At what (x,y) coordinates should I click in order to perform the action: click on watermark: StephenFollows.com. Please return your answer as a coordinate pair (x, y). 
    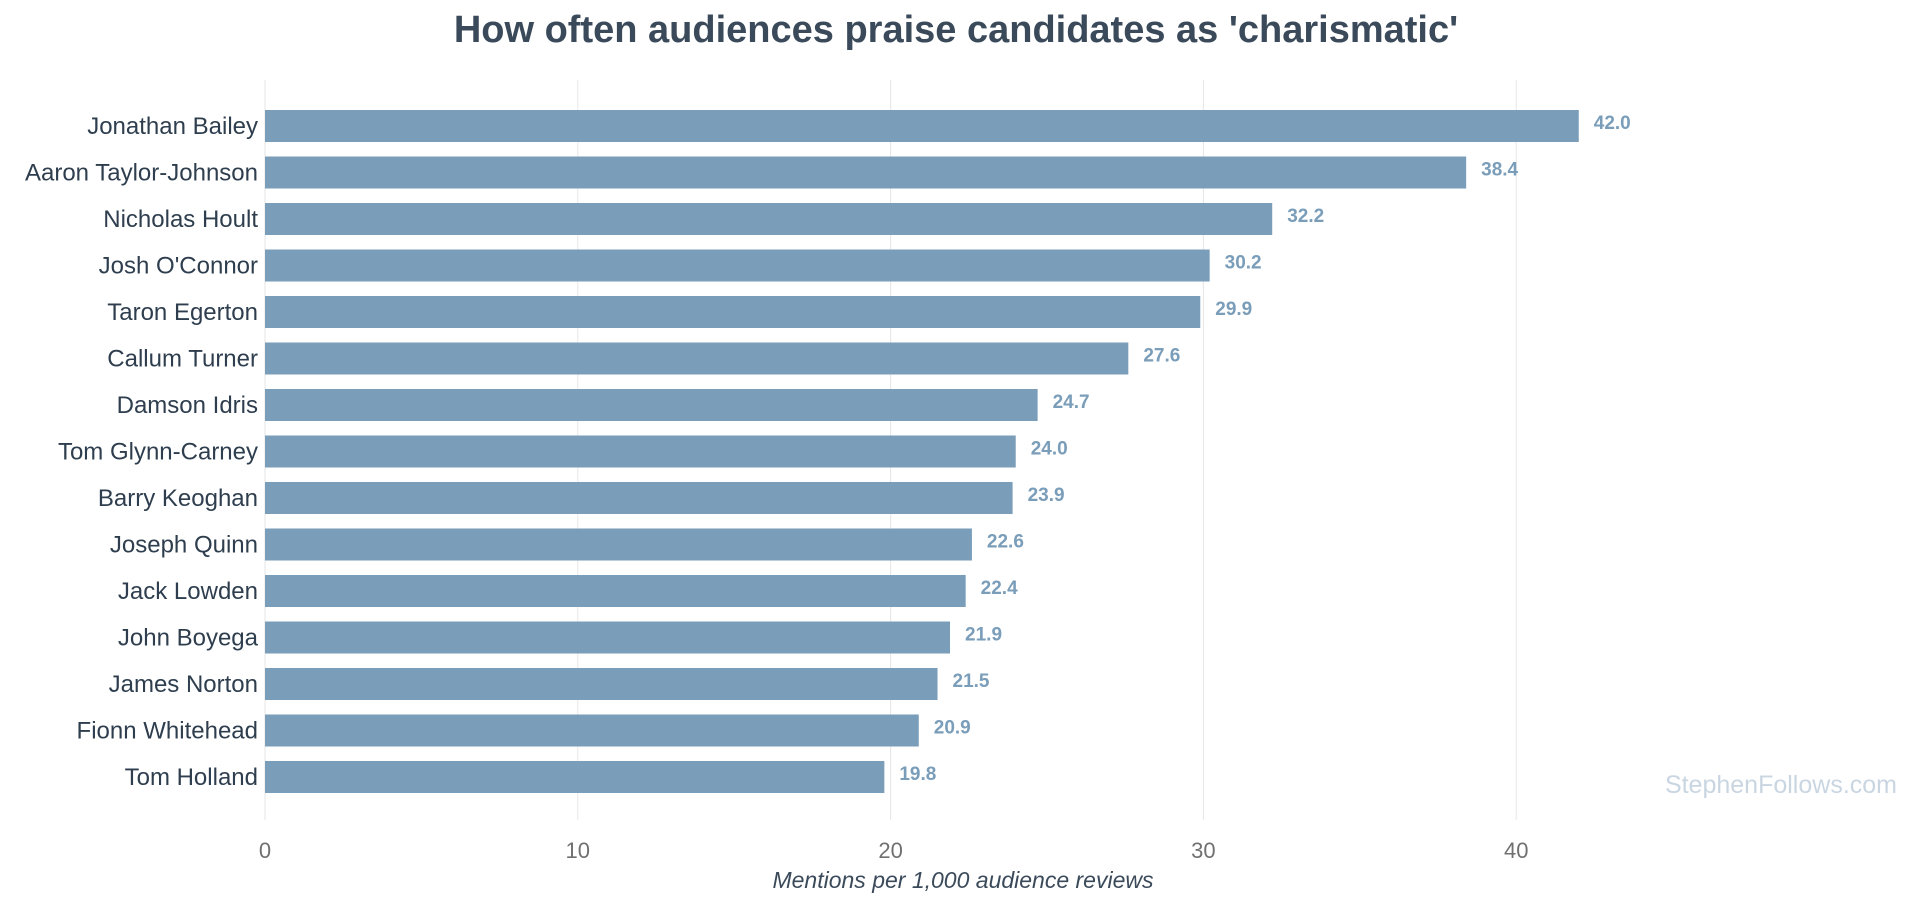
    Looking at the image, I should click on (1781, 785).